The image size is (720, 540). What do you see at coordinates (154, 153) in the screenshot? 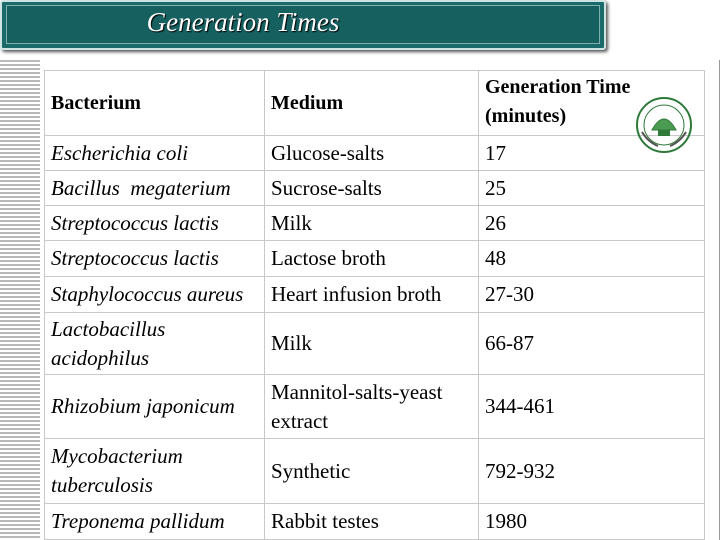
I see `cell-bacterium: Escherichia coli` at bounding box center [154, 153].